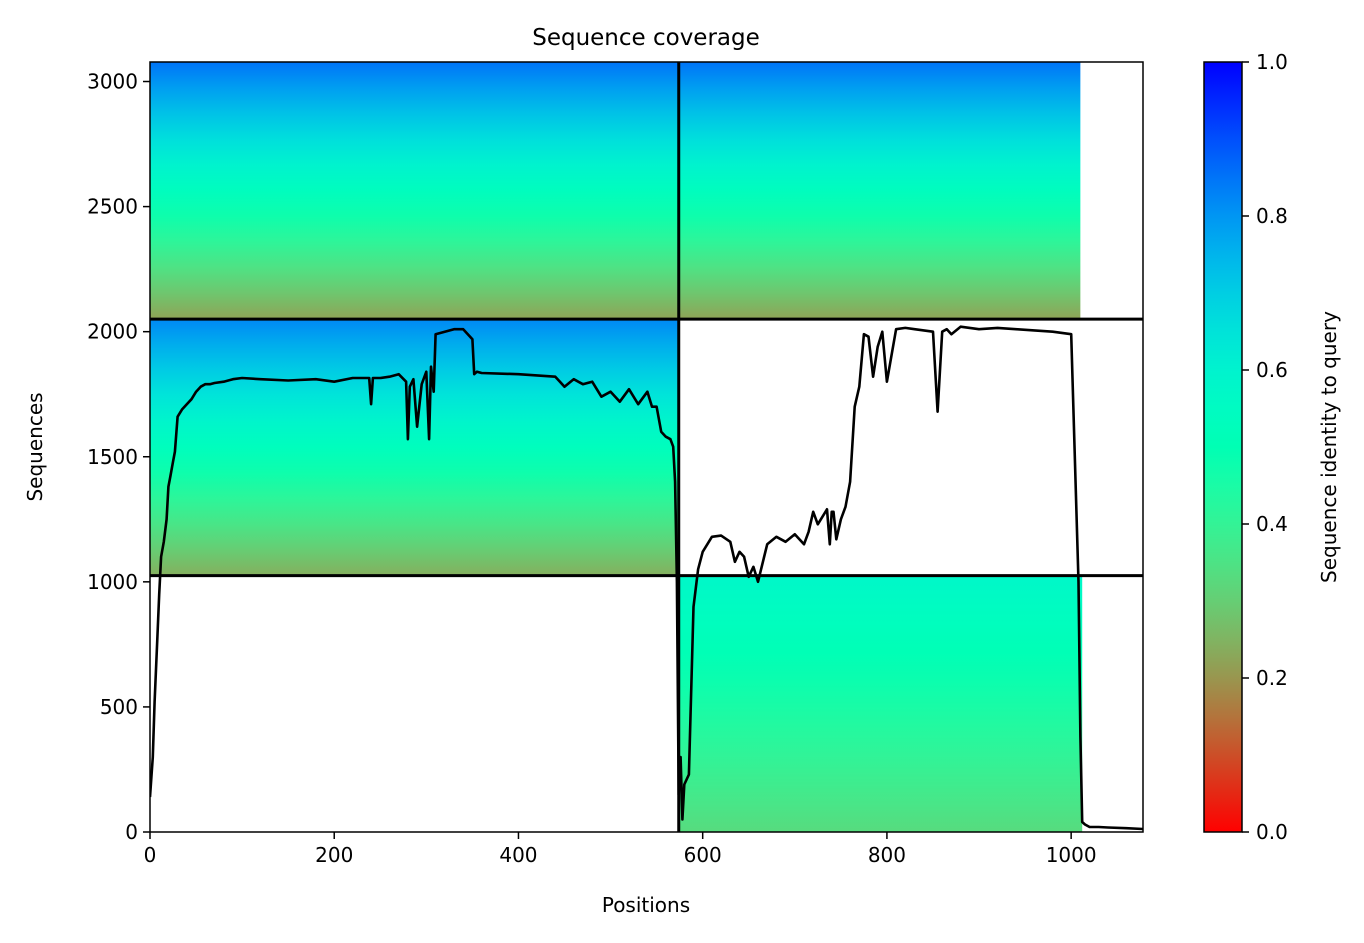  What do you see at coordinates (35, 446) in the screenshot?
I see `y-axis-label: Sequences` at bounding box center [35, 446].